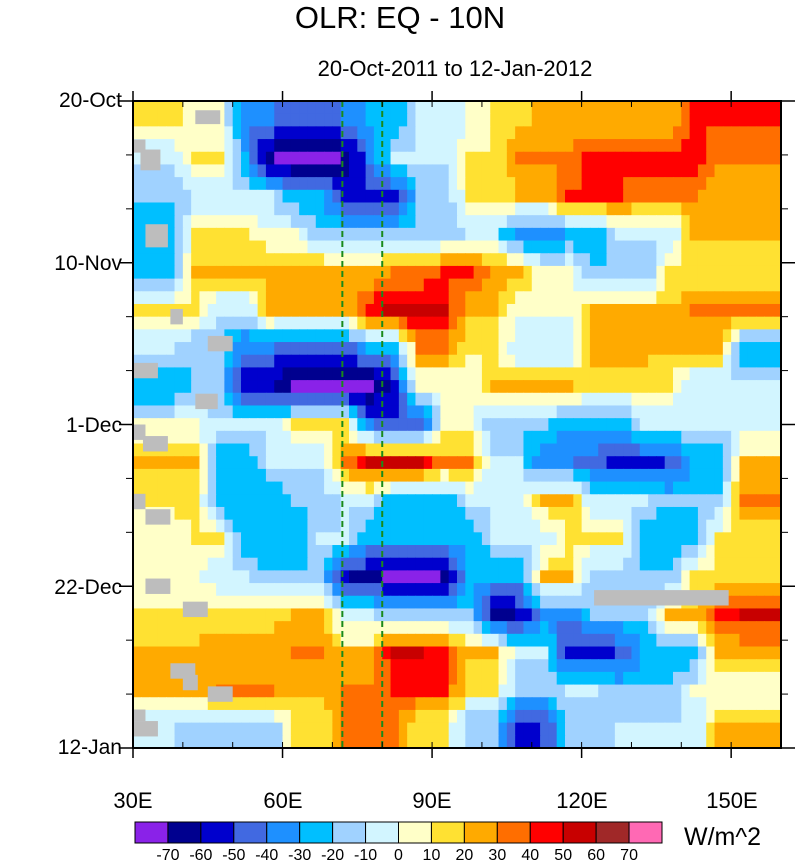  Describe the element at coordinates (447, 832) in the screenshot. I see `colorbar-swatch` at that location.